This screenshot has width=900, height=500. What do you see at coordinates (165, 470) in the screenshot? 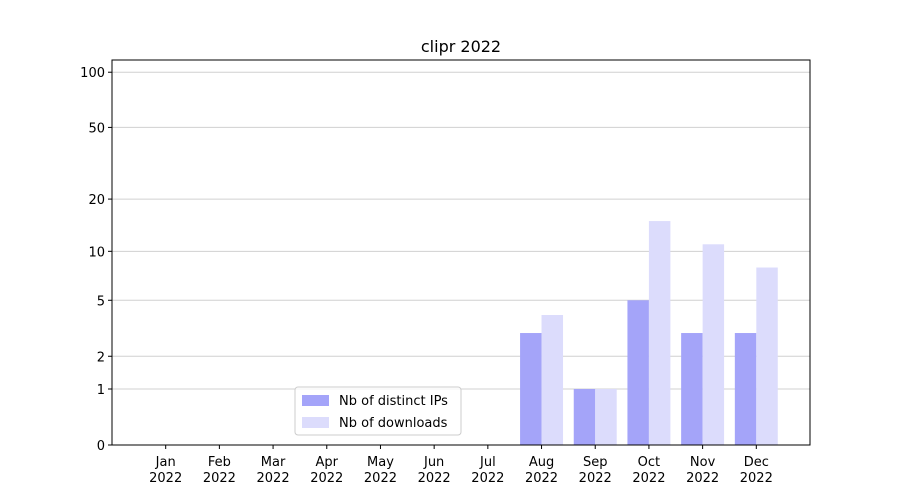
I see `x-tick-label: Jan 2022` at bounding box center [165, 470].